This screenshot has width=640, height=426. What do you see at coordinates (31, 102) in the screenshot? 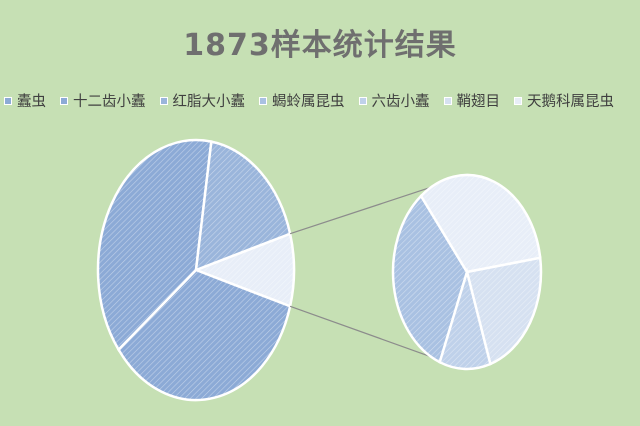
I see `legend-label: 蠹虫` at bounding box center [31, 102].